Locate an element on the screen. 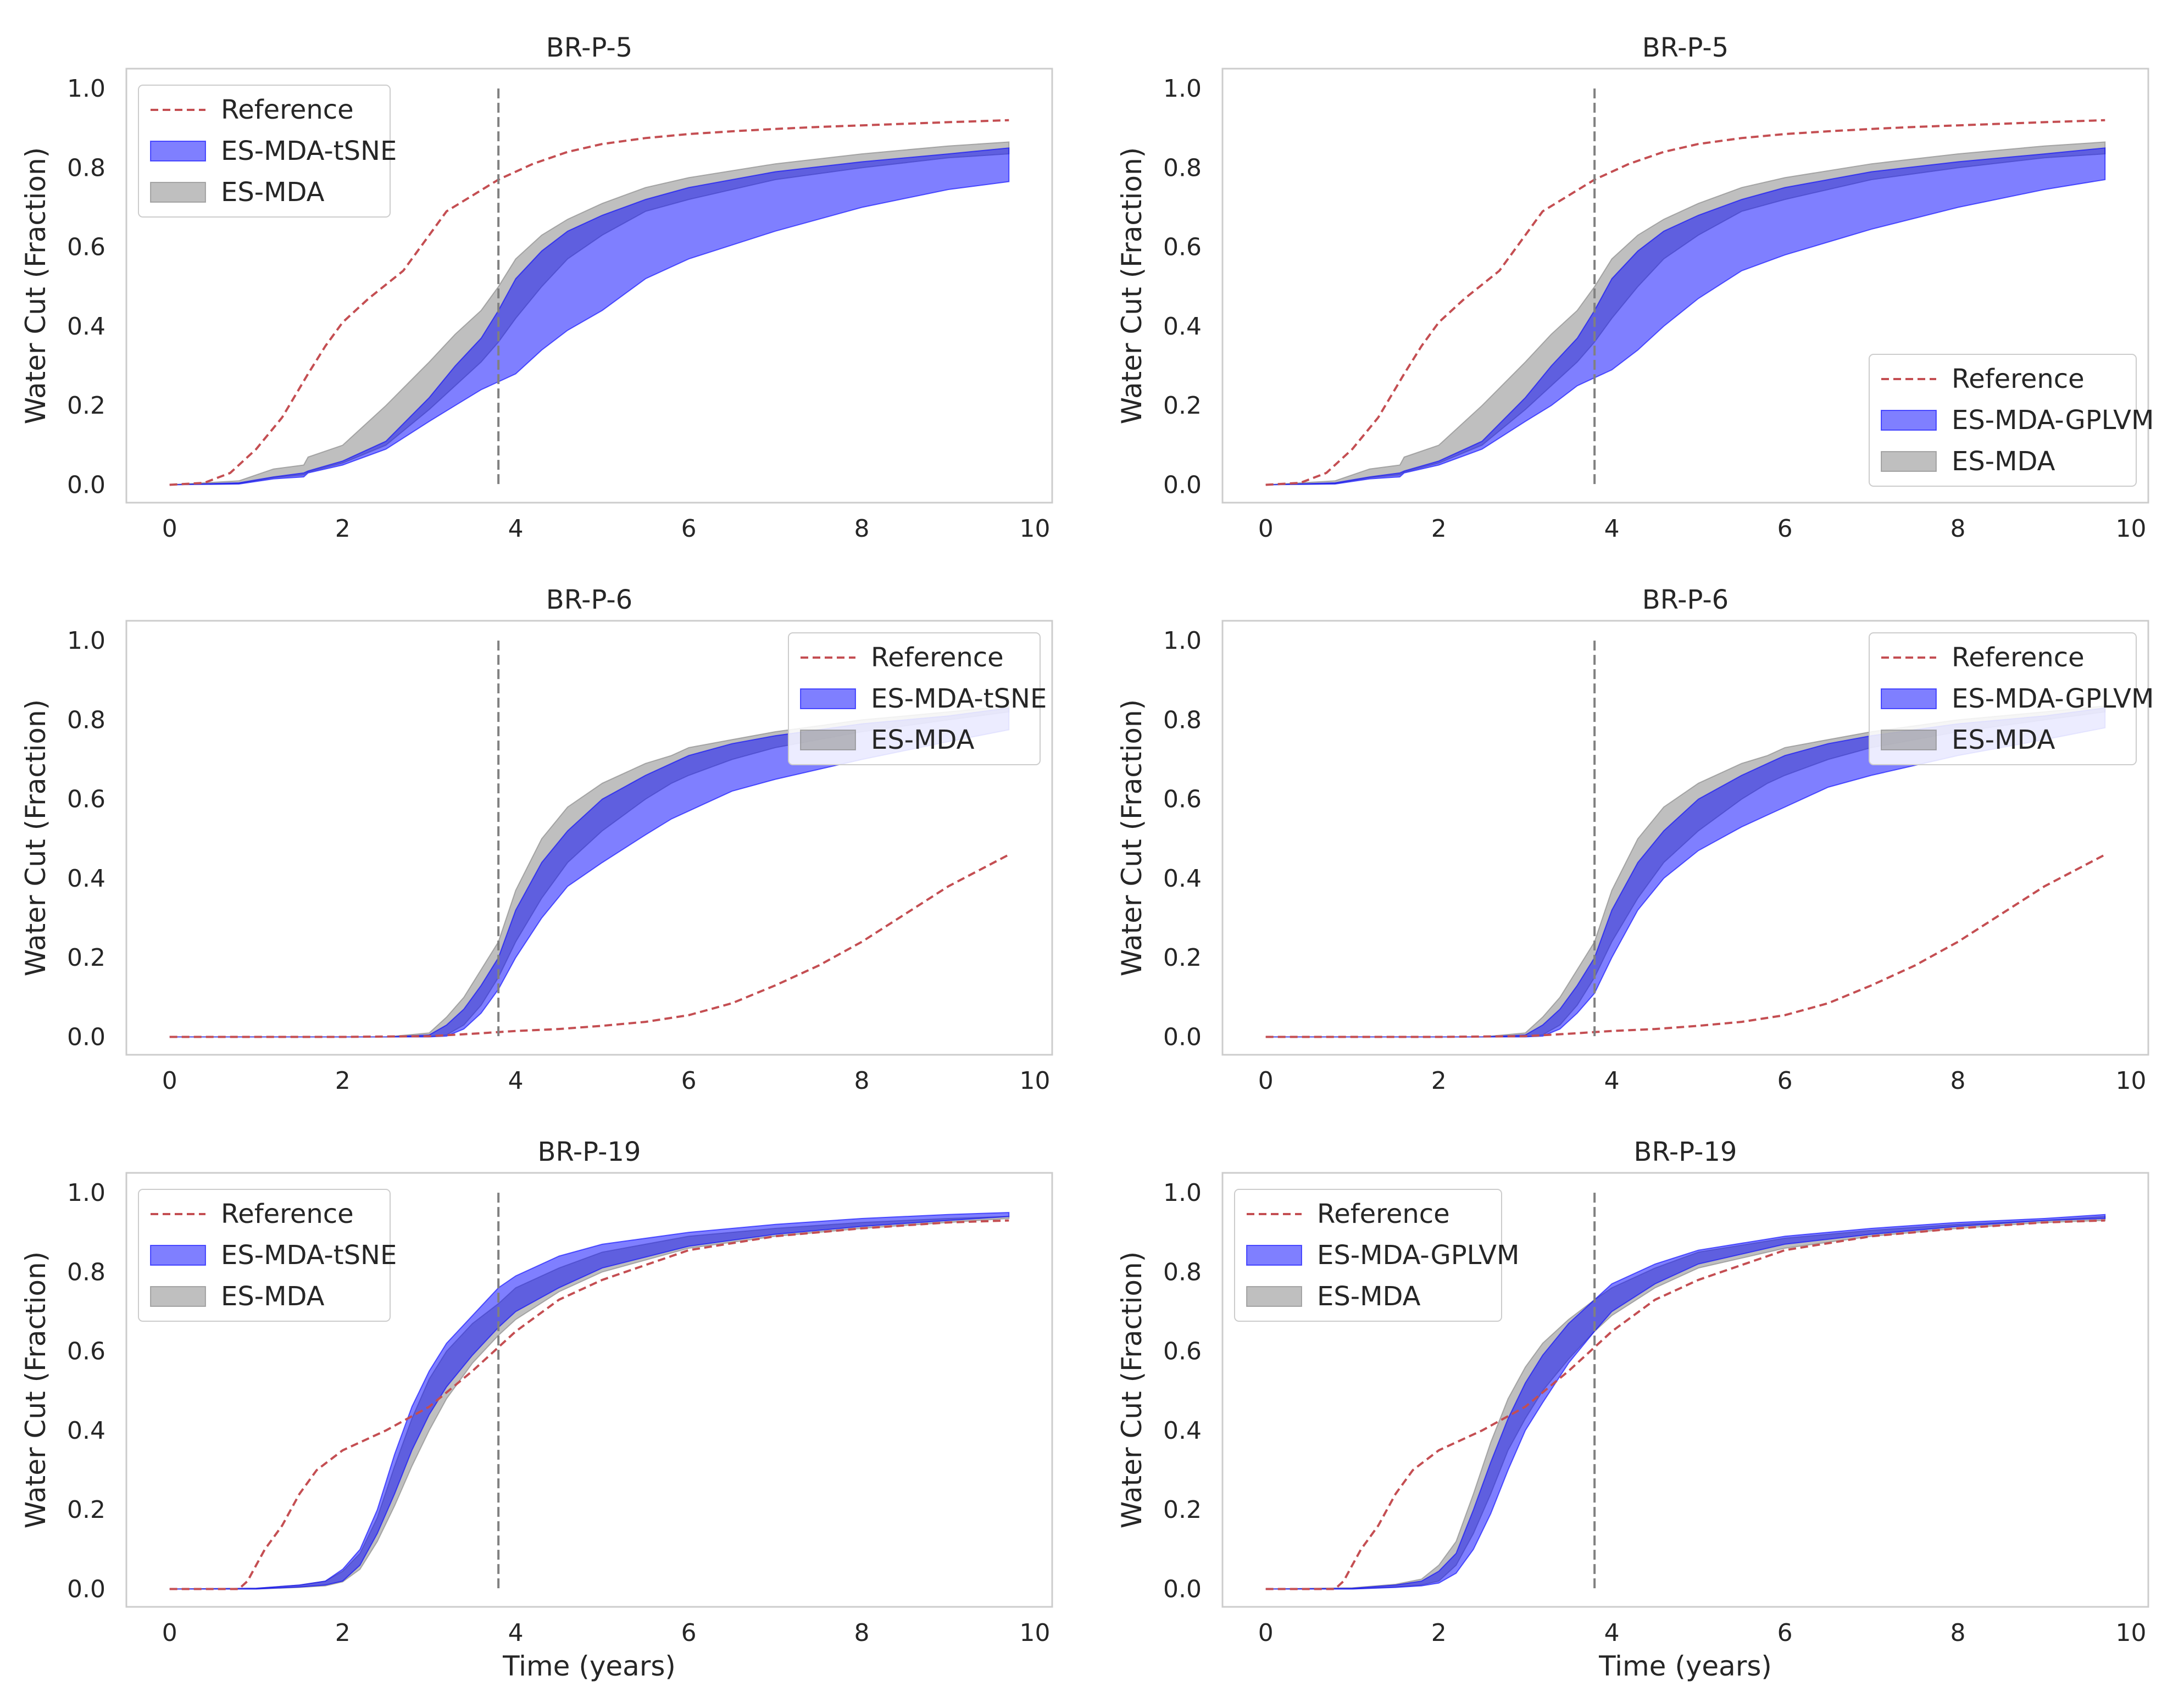 Image resolution: width=2184 pixels, height=1703 pixels. subplot-title: BR-P-5 is located at coordinates (1685, 47).